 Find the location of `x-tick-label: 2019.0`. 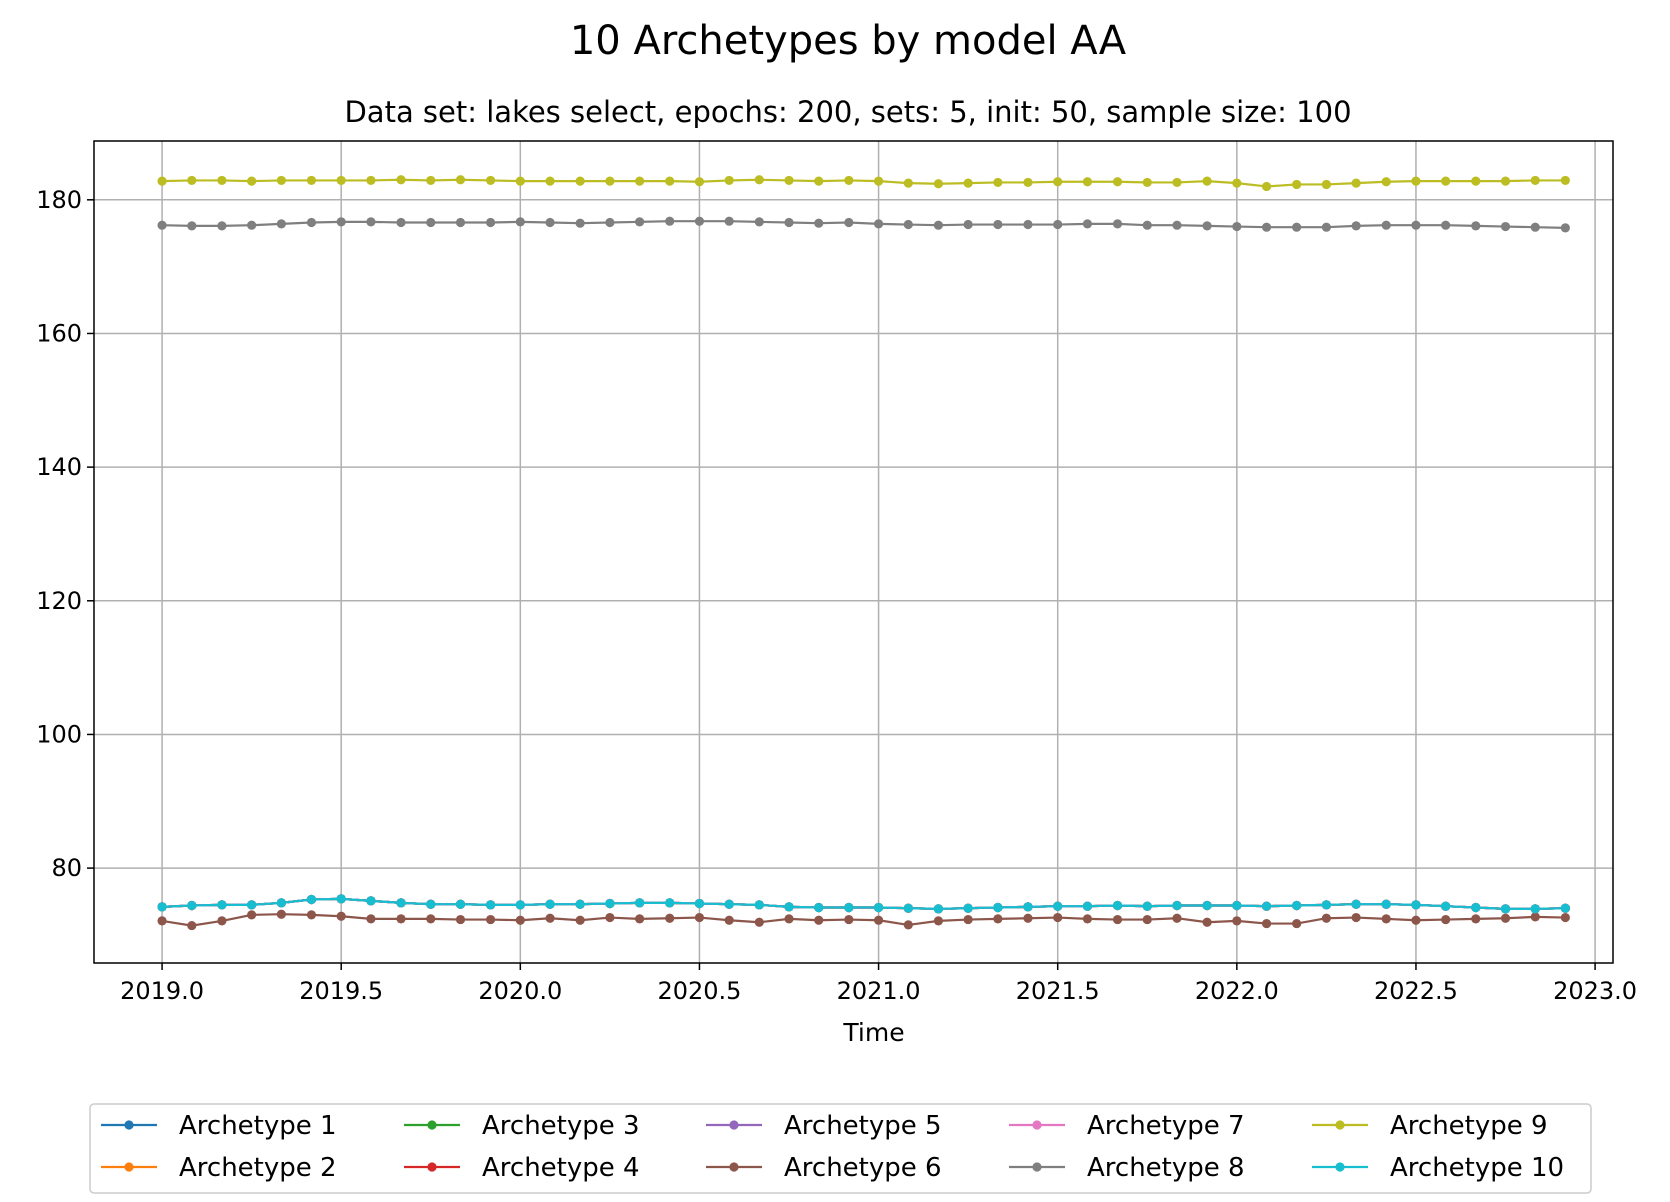

x-tick-label: 2019.0 is located at coordinates (162, 991).